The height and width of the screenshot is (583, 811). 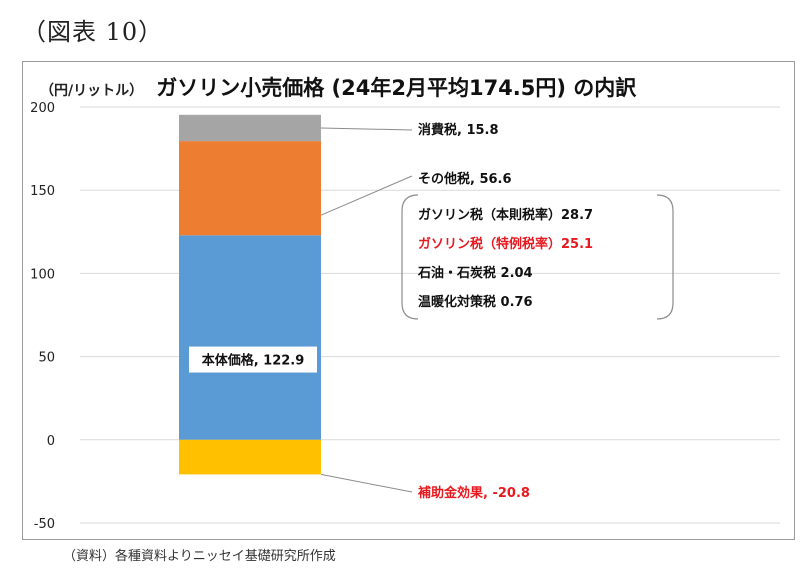 I want to click on consumption-tax-label: 消費税, 15.8, so click(x=458, y=130).